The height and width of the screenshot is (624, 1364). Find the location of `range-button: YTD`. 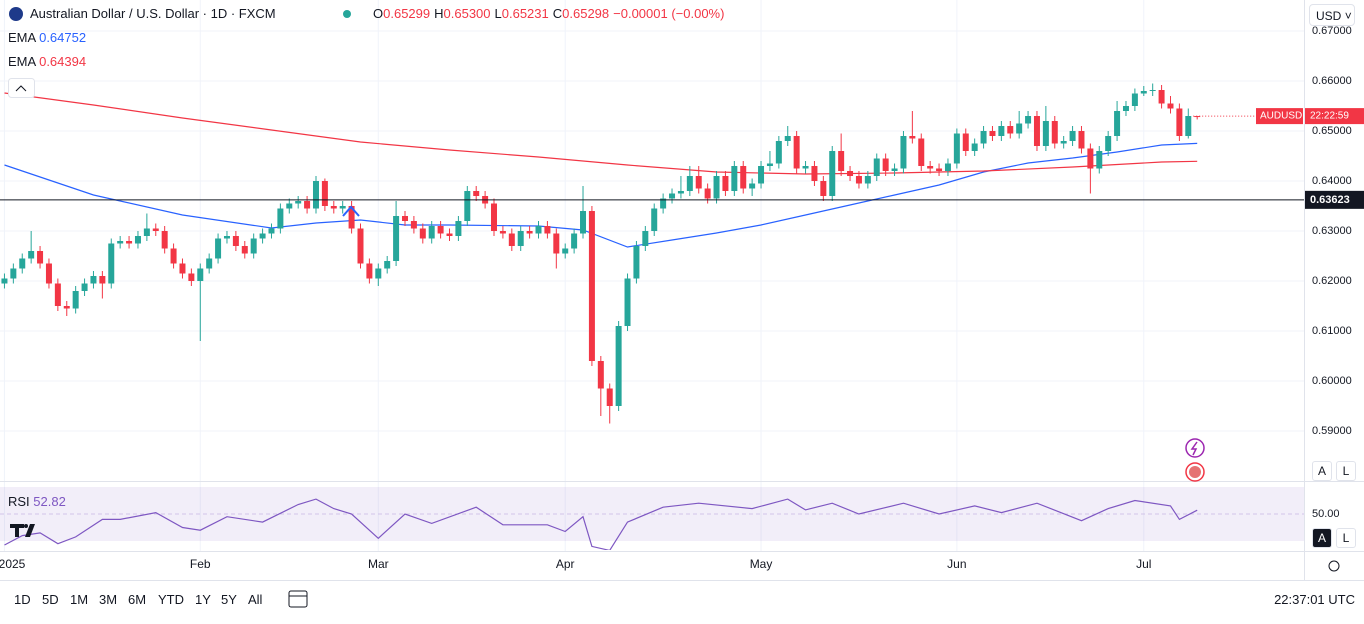

range-button: YTD is located at coordinates (171, 599).